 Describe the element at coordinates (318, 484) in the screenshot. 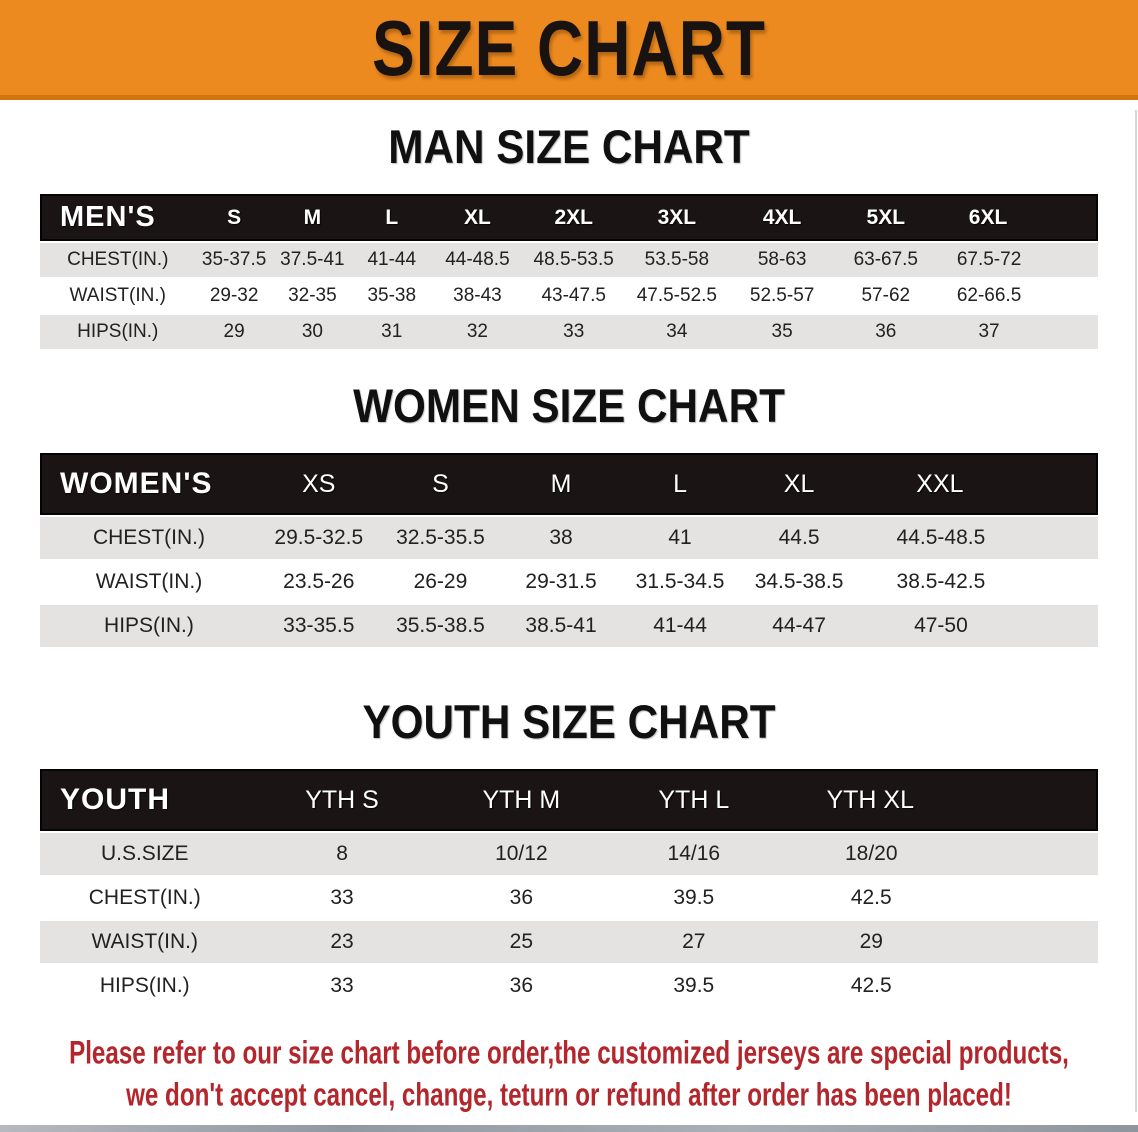

I see `size-column-header: XS` at that location.